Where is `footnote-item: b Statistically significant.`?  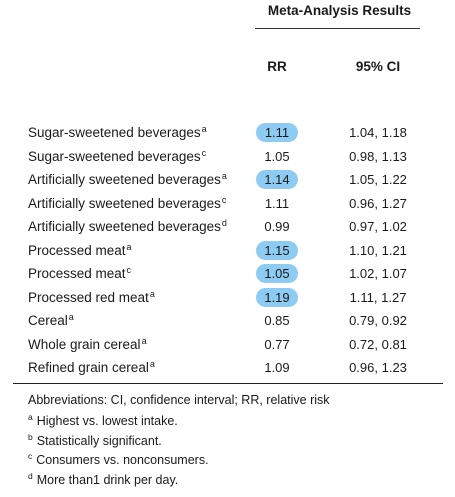
footnote-item: b Statistically significant. is located at coordinates (179, 440).